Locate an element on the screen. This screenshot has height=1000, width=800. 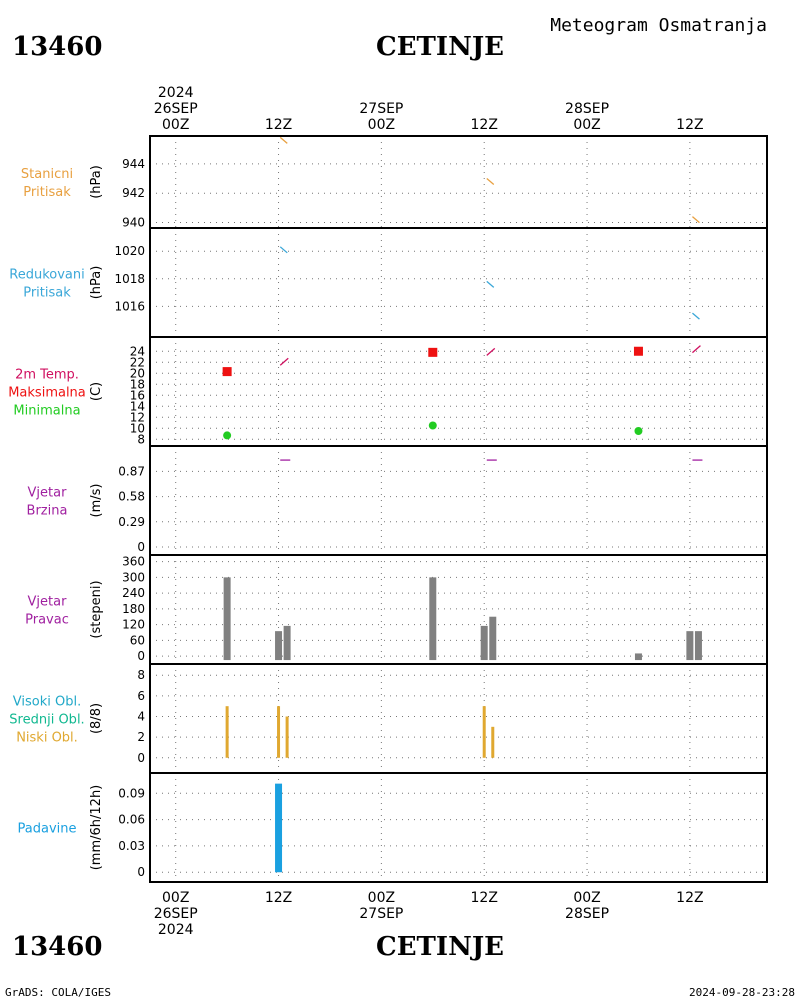
y-tick-label: 22 is located at coordinates (137, 362).